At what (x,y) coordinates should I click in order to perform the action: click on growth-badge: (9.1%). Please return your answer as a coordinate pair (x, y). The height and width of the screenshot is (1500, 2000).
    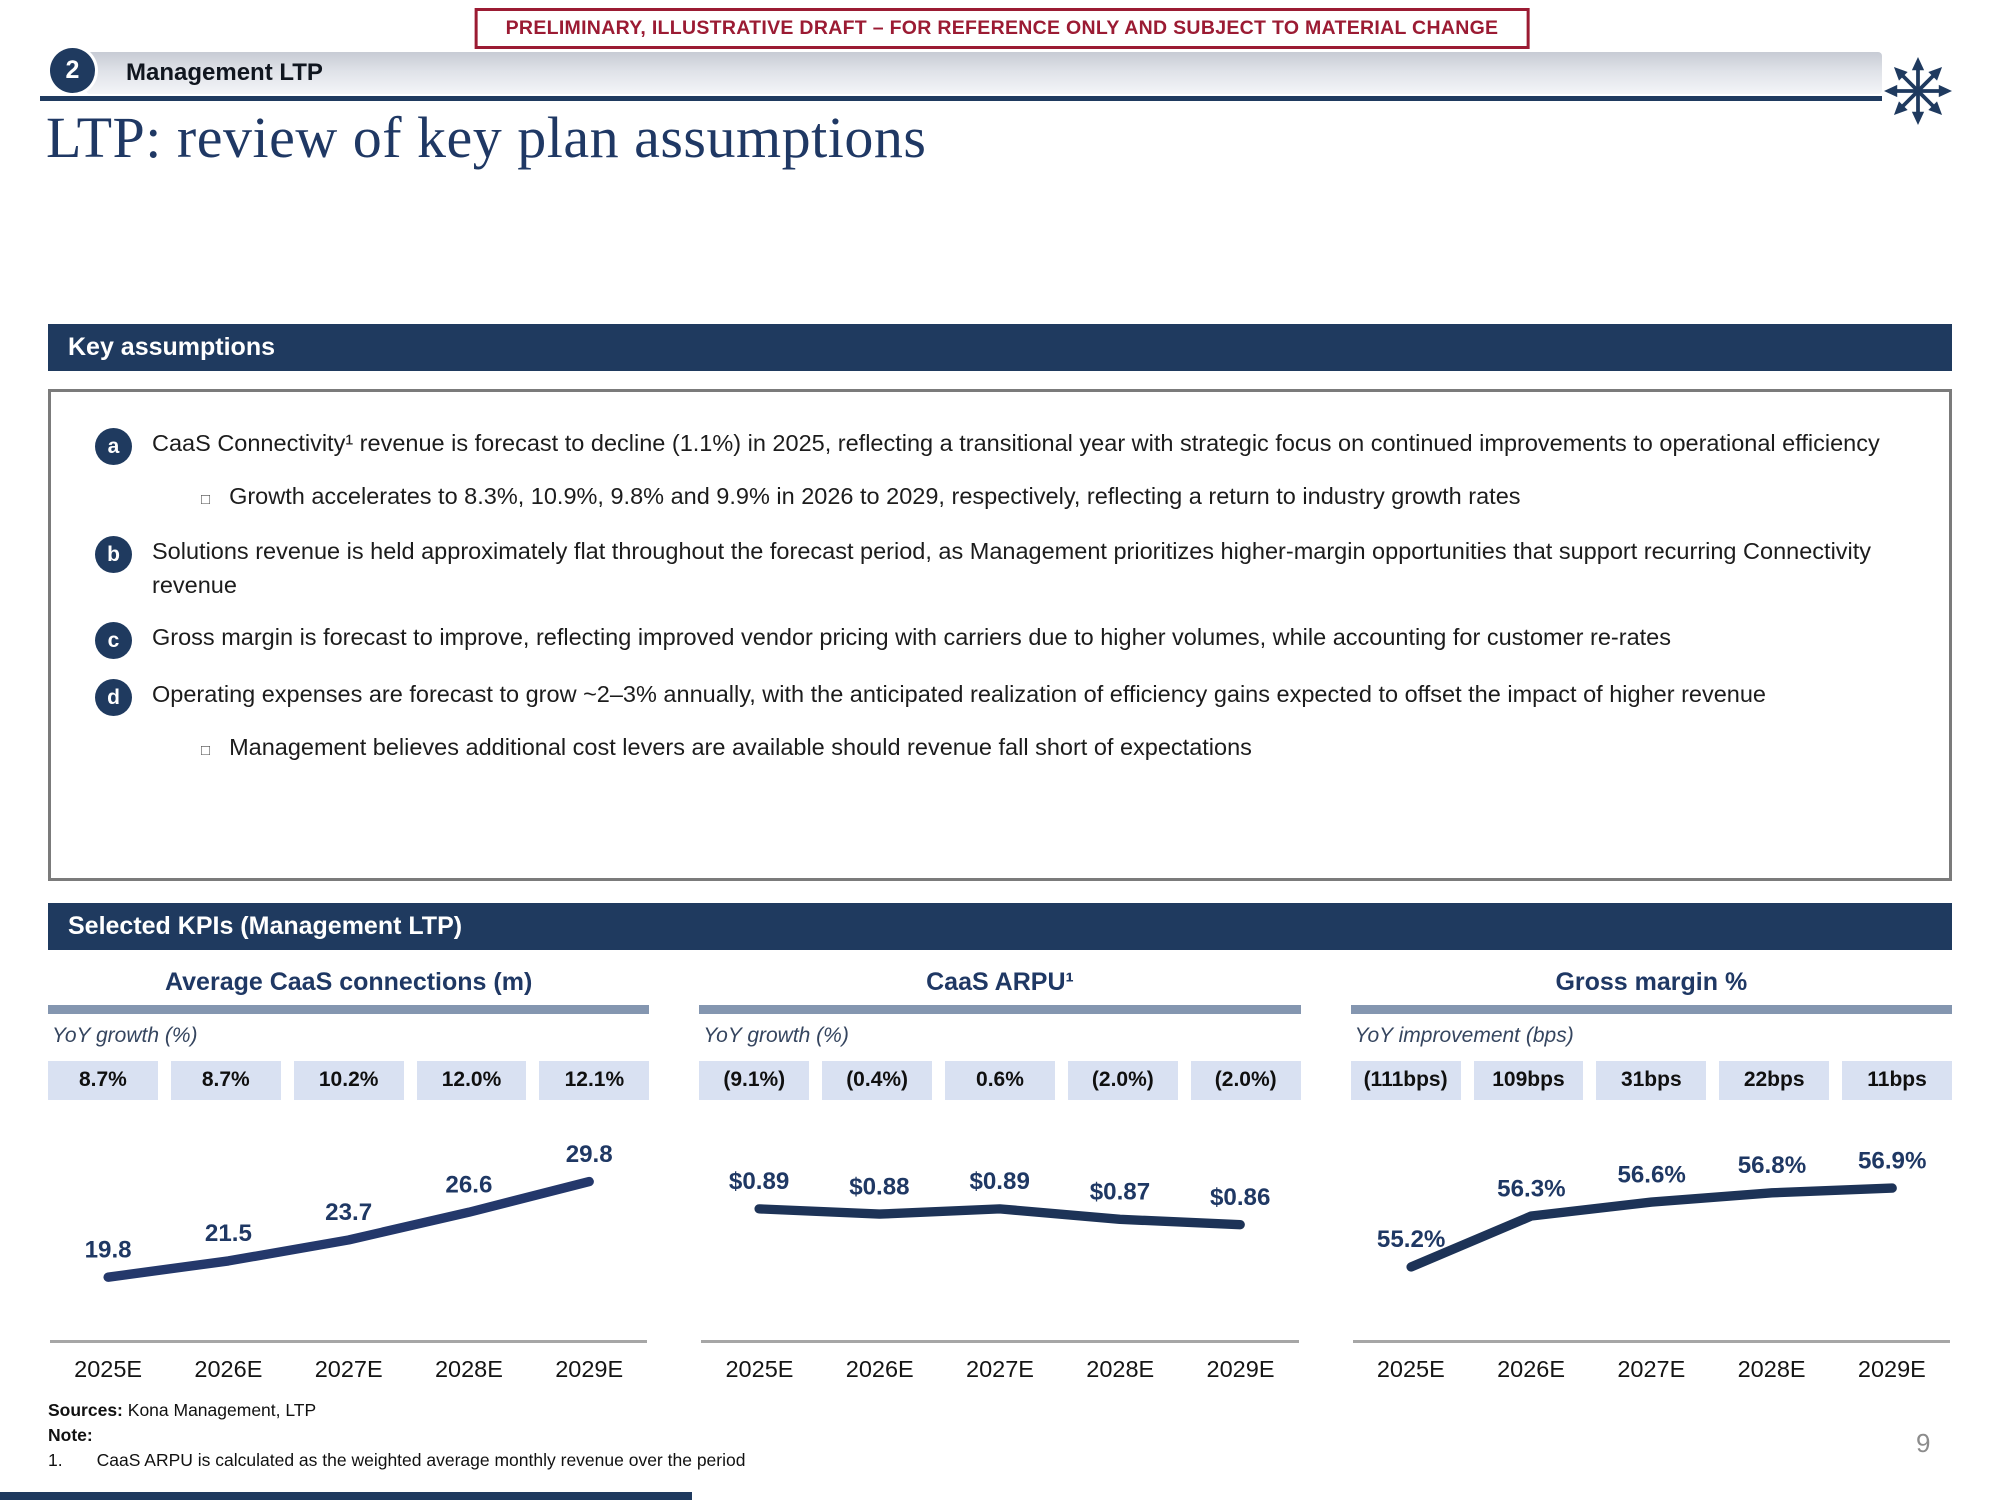
    Looking at the image, I should click on (754, 1080).